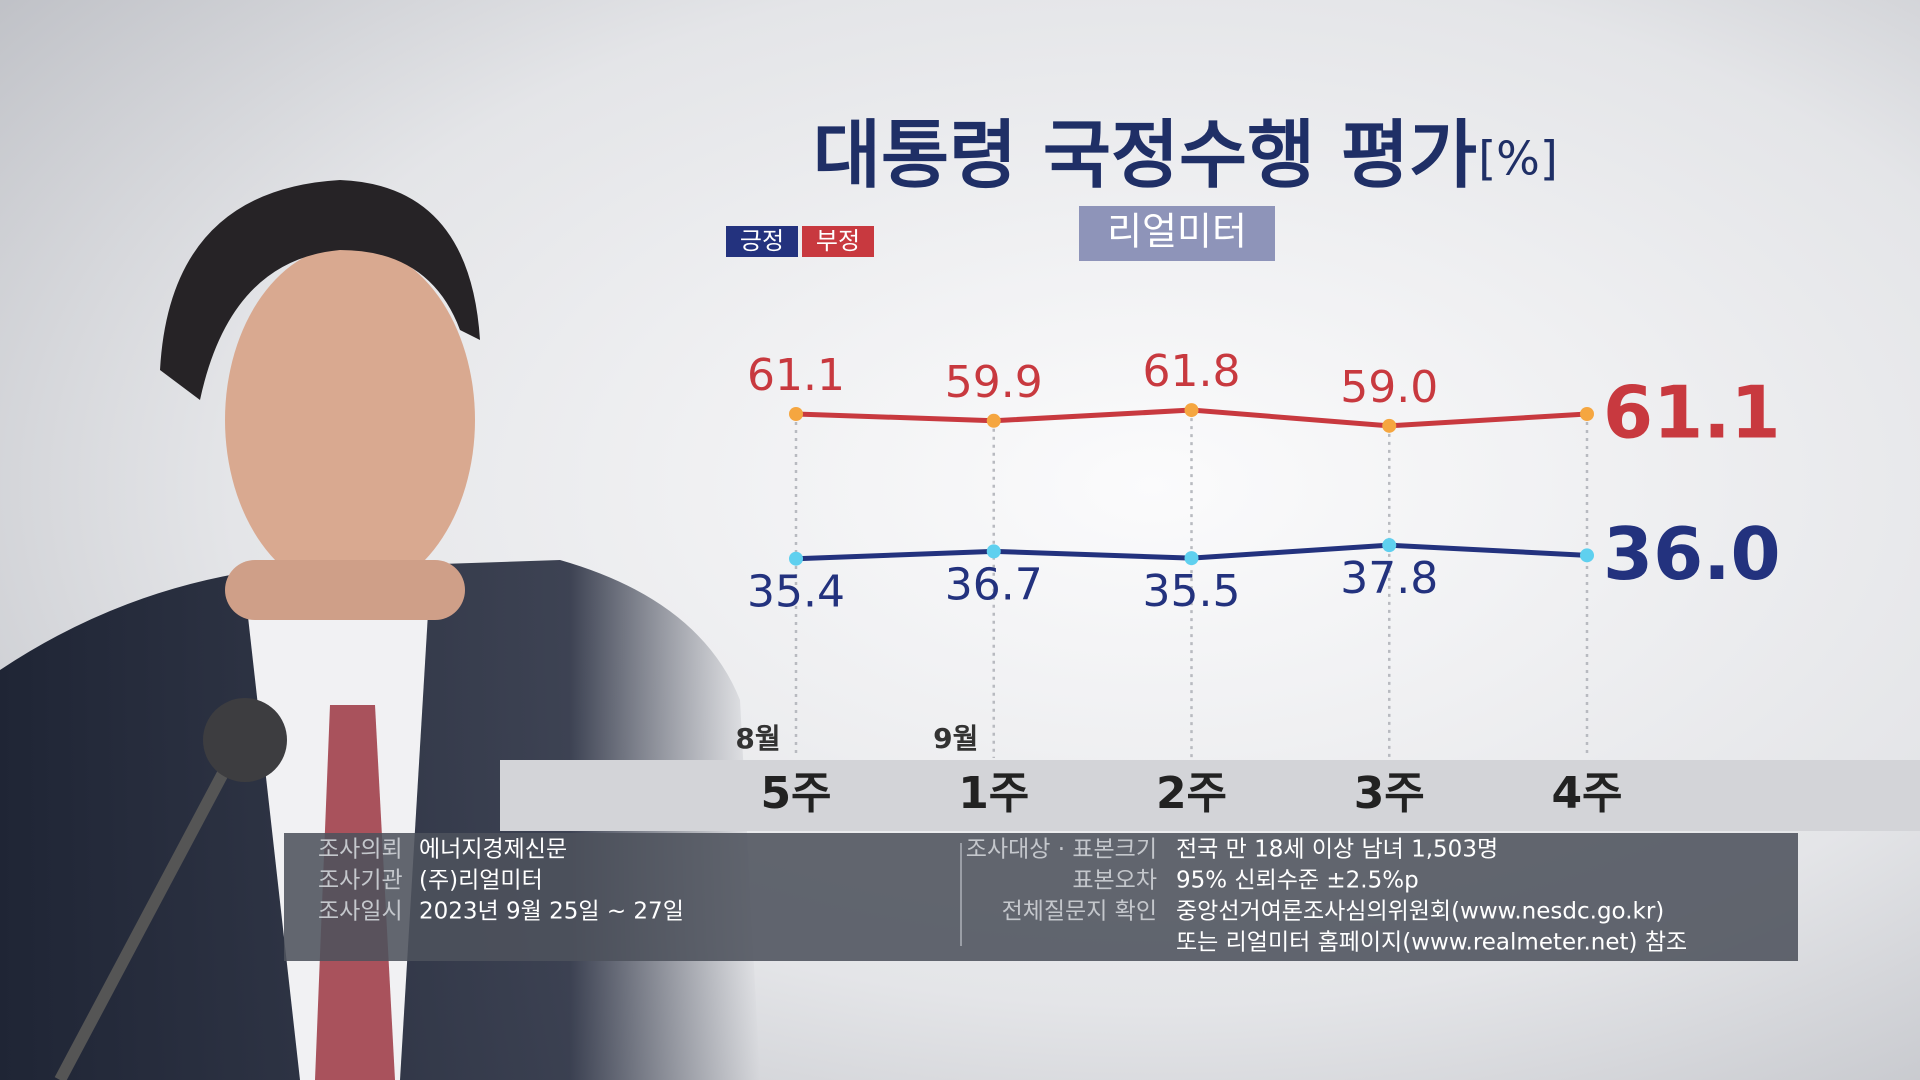  Describe the element at coordinates (994, 584) in the screenshot. I see `value-label: 36.7` at that location.